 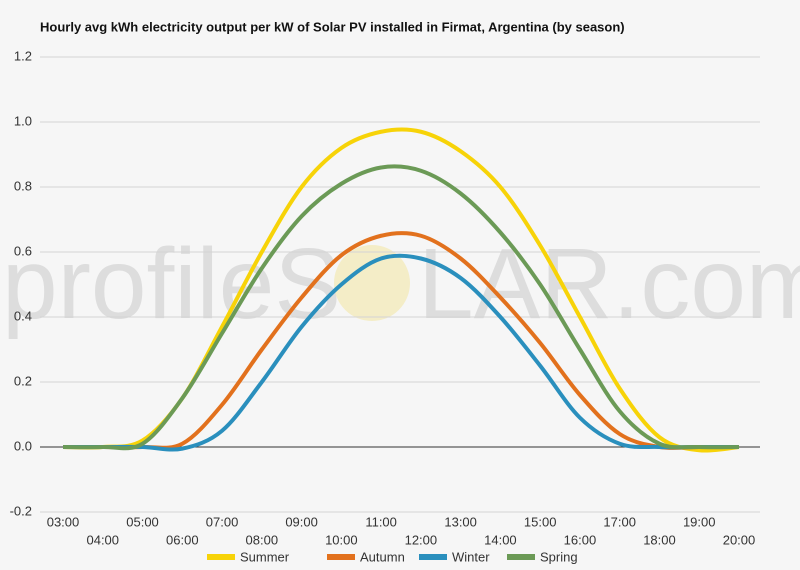 I want to click on x-tick-label: 04:00, so click(x=102, y=539).